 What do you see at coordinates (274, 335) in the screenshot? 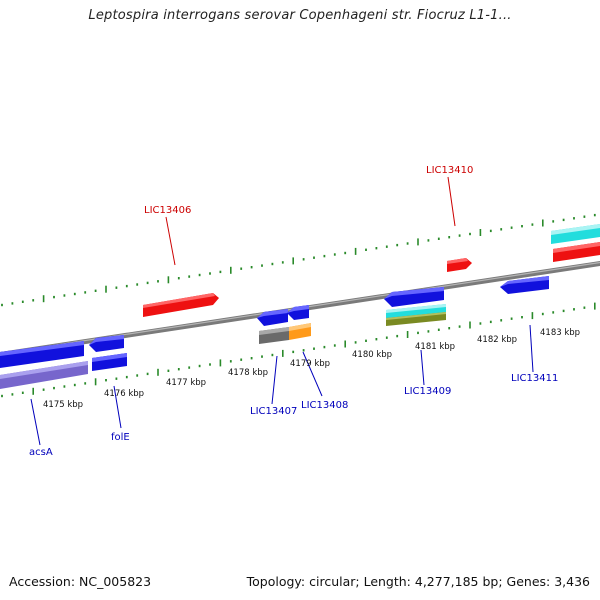
I see `feature-gray-lic13407` at bounding box center [274, 335].